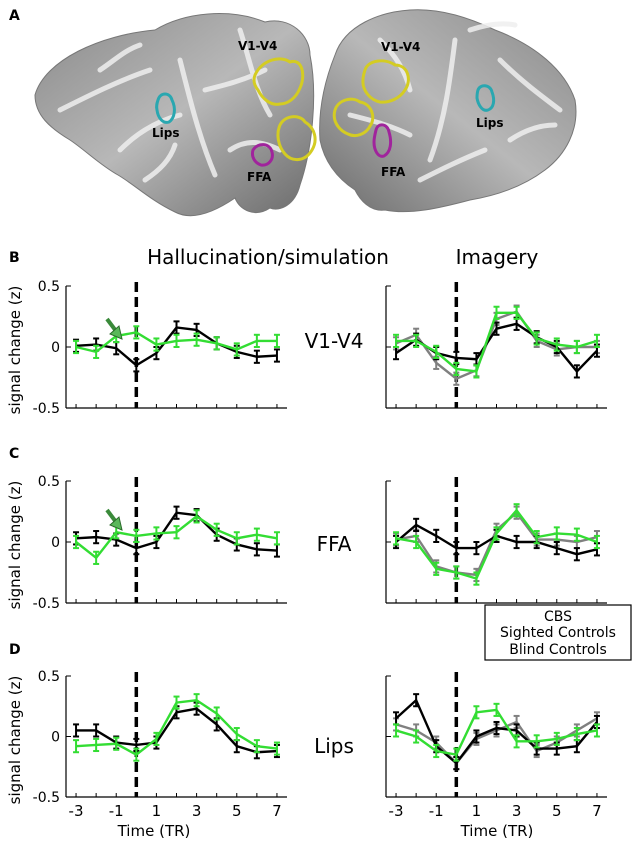 The height and width of the screenshot is (850, 636). I want to click on legend: CBS Sighted Controls Blind Controls, so click(558, 632).